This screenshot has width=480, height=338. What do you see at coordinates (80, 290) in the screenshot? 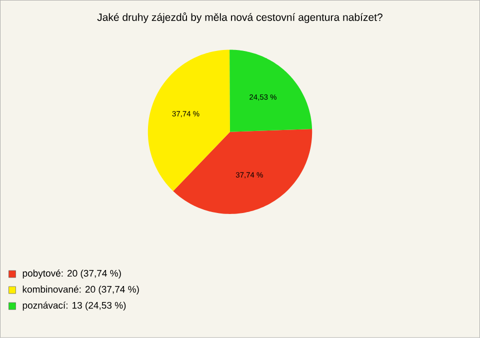
I see `legend-label: kombinované: 20 (37,74 %)` at bounding box center [80, 290].